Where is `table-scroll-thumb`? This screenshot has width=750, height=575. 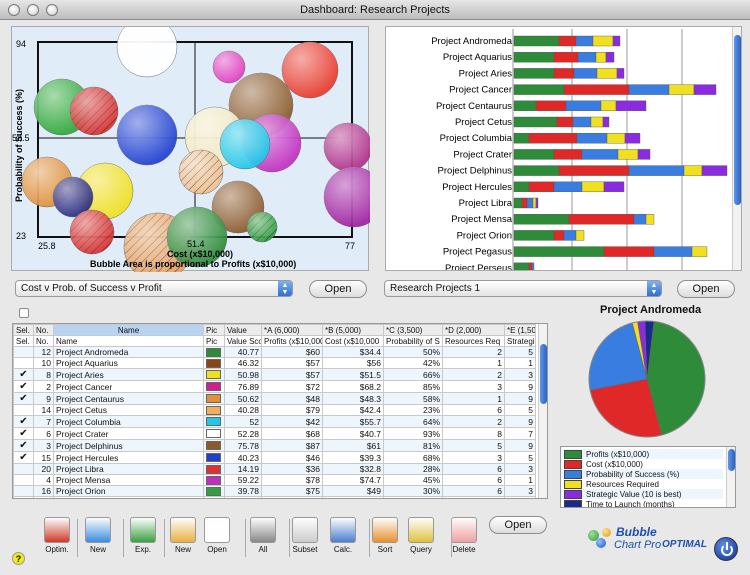 table-scroll-thumb is located at coordinates (543, 374).